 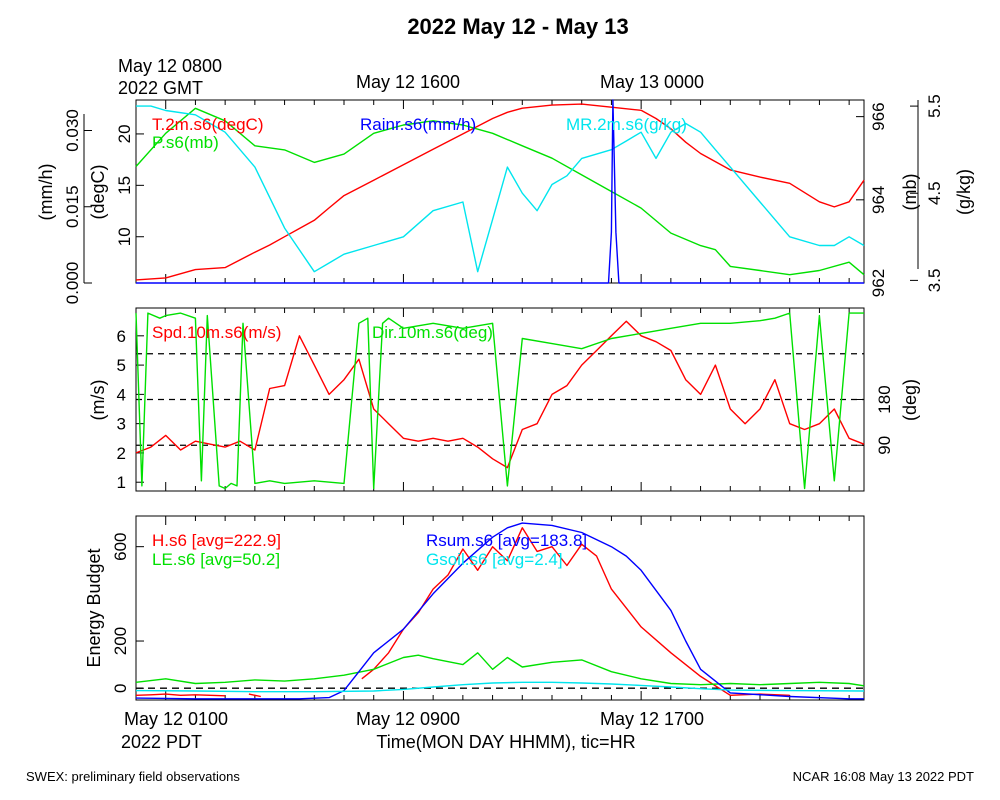 What do you see at coordinates (883, 776) in the screenshot?
I see `footer-right: NCAR 16:08 May 13 2022 PDT` at bounding box center [883, 776].